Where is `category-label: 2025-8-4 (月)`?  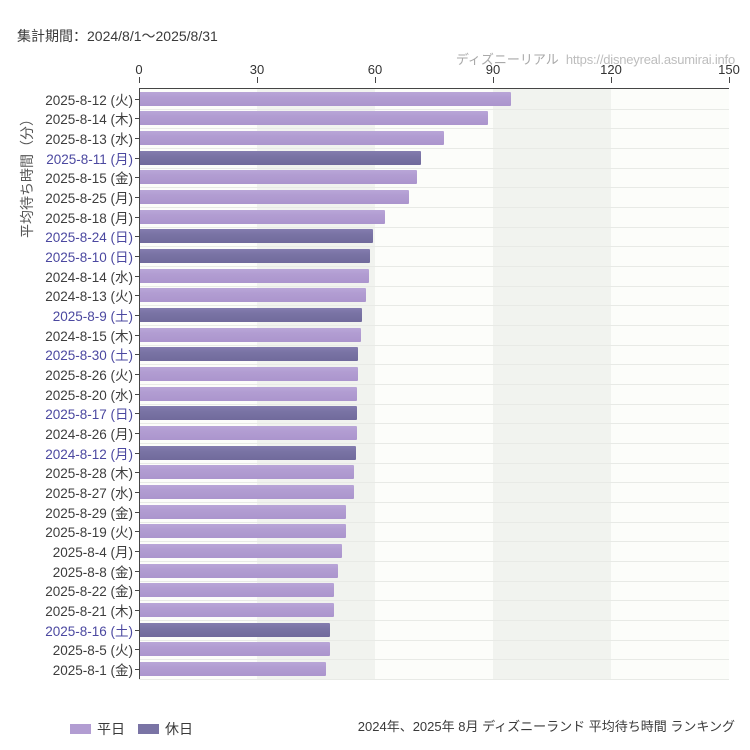 category-label: 2025-8-4 (月) is located at coordinates (92, 553).